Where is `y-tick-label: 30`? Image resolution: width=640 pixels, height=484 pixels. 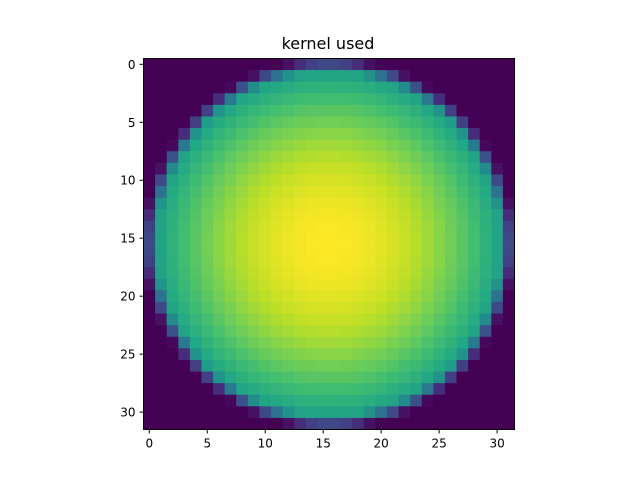
y-tick-label: 30 is located at coordinates (127, 413).